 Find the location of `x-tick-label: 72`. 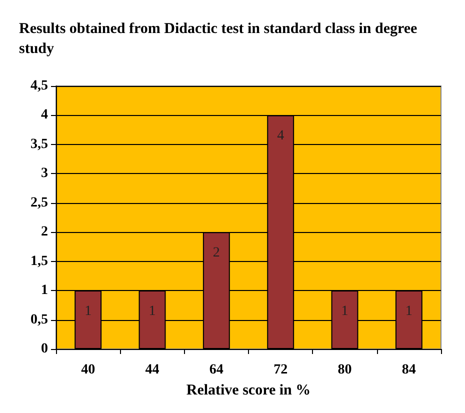

x-tick-label: 72 is located at coordinates (281, 370).